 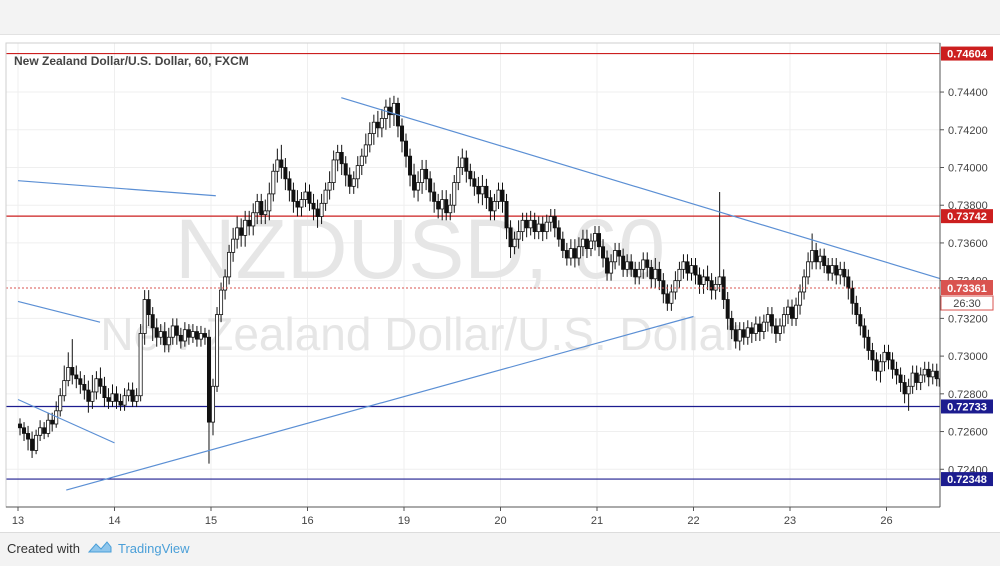 What do you see at coordinates (500, 521) in the screenshot?
I see `time-tick-label: 20` at bounding box center [500, 521].